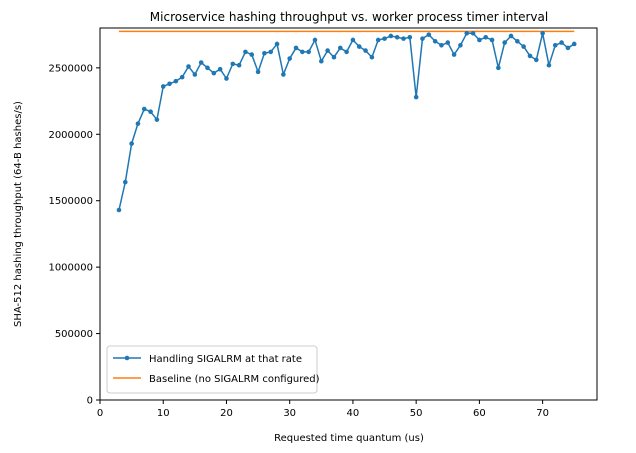 This screenshot has height=453, width=636. What do you see at coordinates (289, 413) in the screenshot?
I see `x-tick-label: 30` at bounding box center [289, 413].